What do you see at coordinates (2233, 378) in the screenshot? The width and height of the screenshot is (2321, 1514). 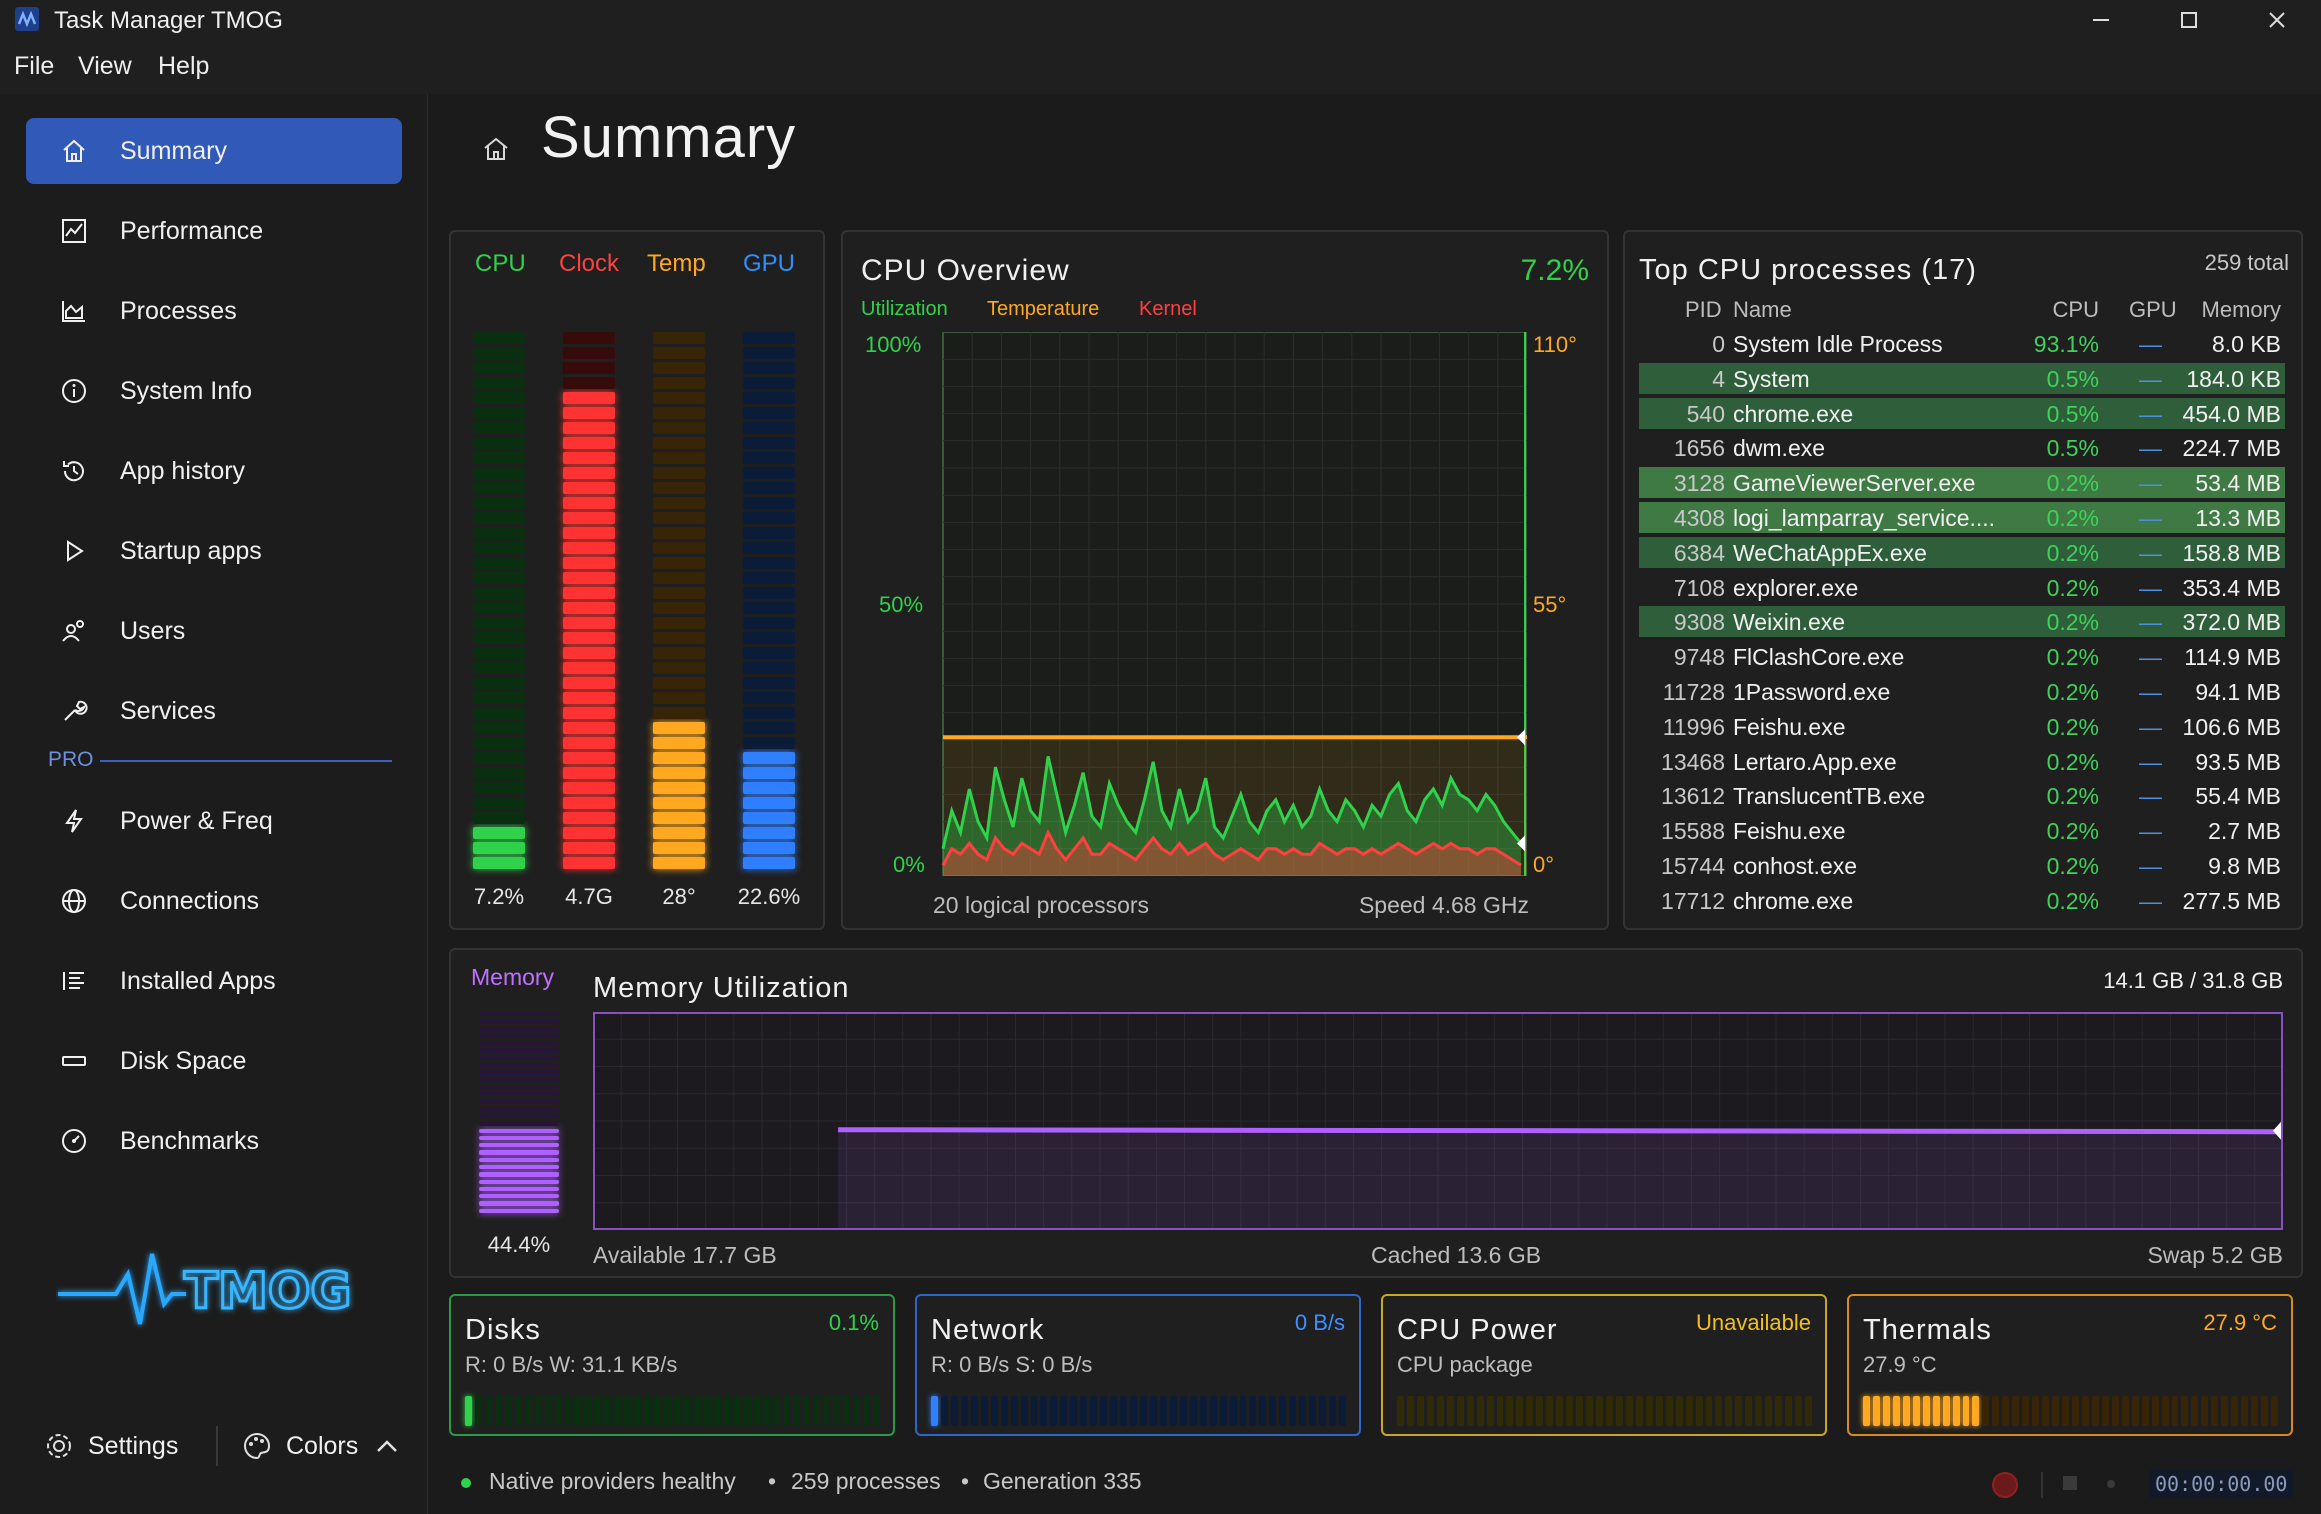 I see `process-memory: 184.0 KB` at bounding box center [2233, 378].